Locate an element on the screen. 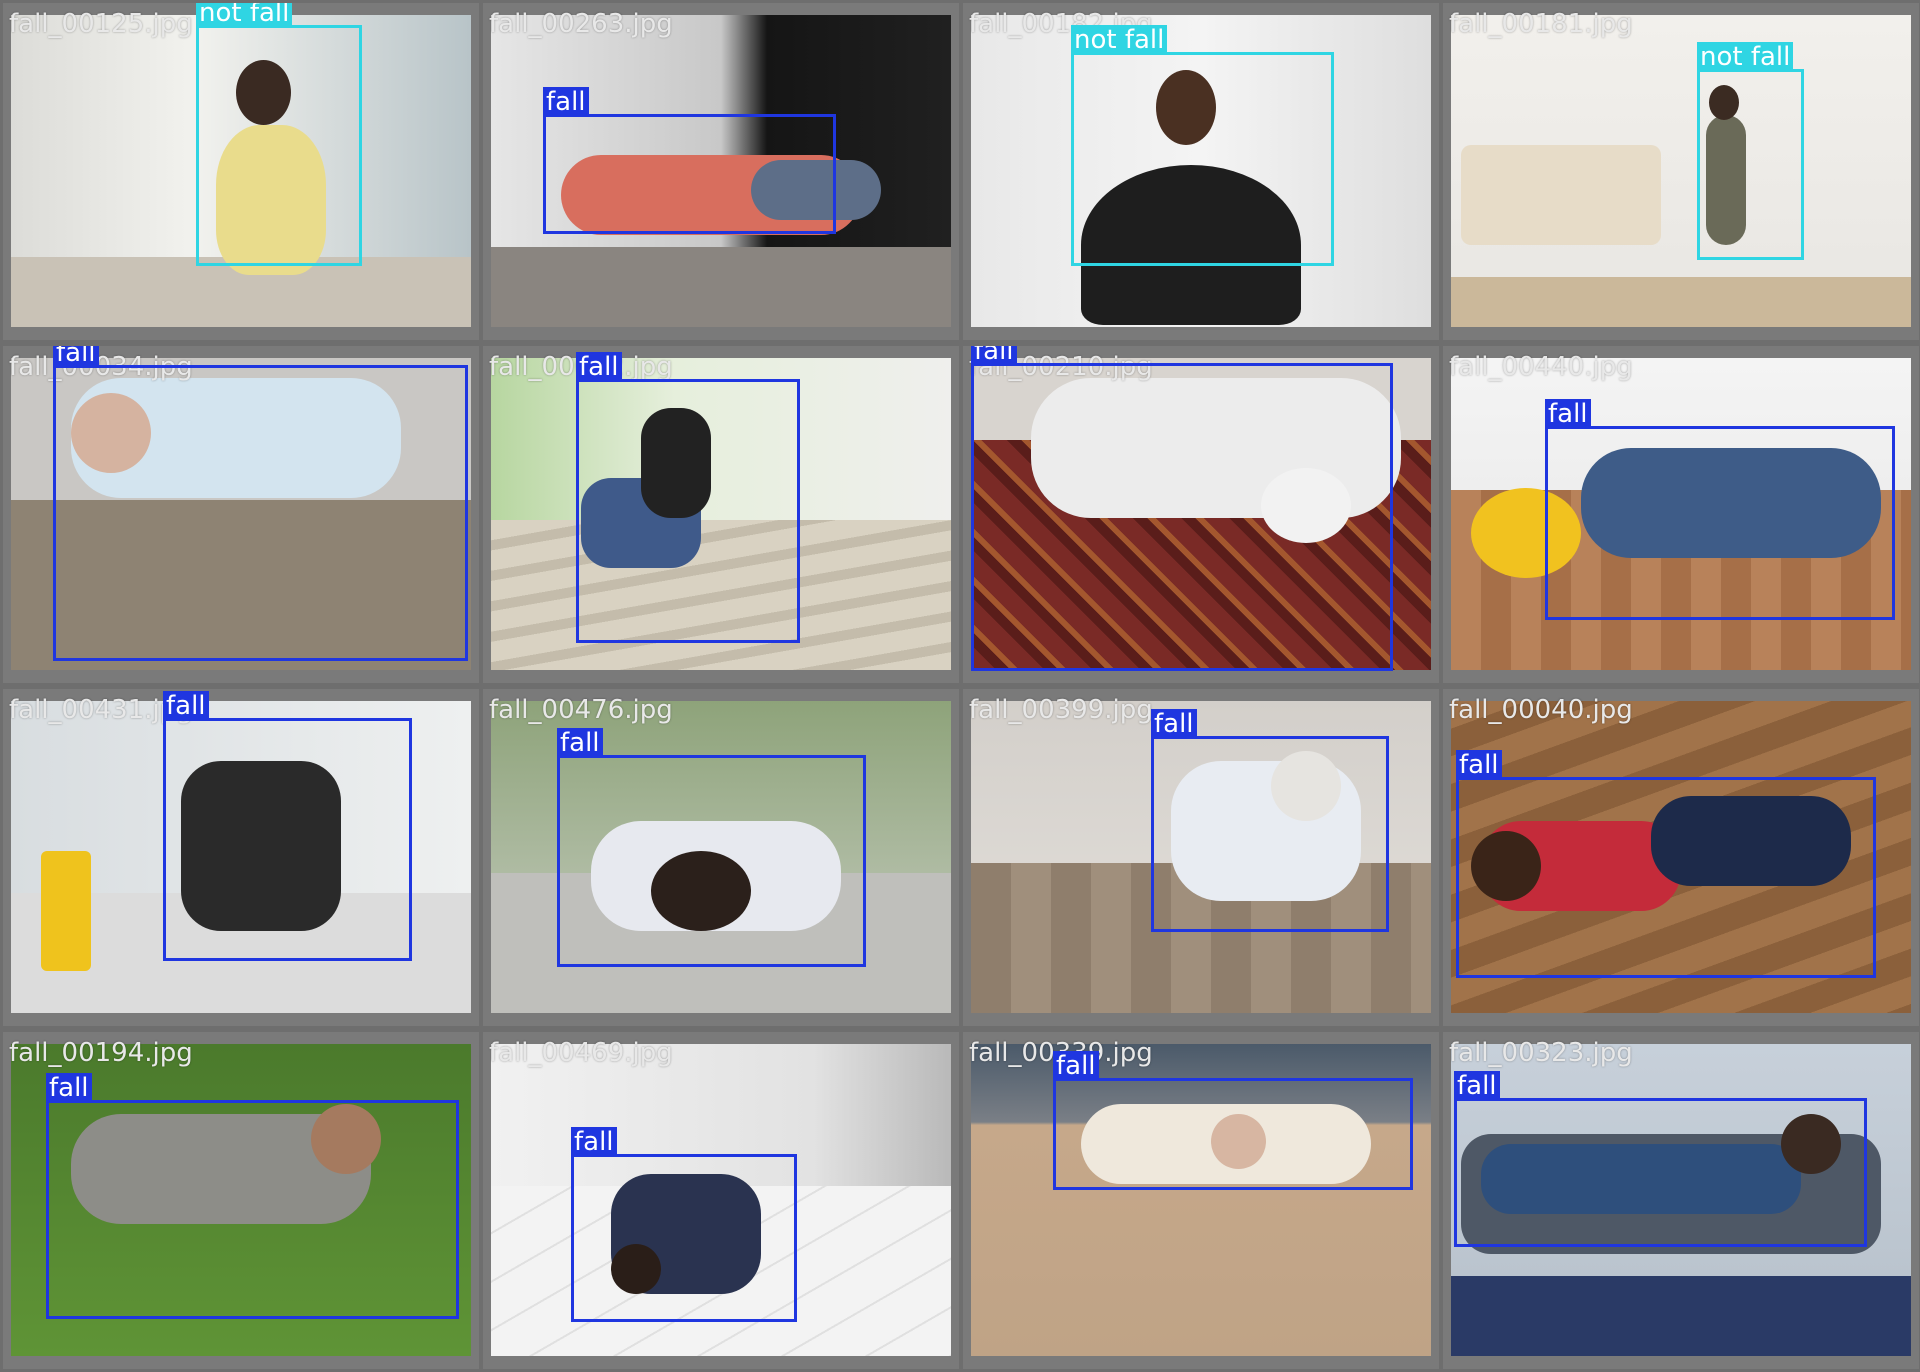 This screenshot has height=1372, width=1920. filename-label: fall_00181.jpg is located at coordinates (1541, 24).